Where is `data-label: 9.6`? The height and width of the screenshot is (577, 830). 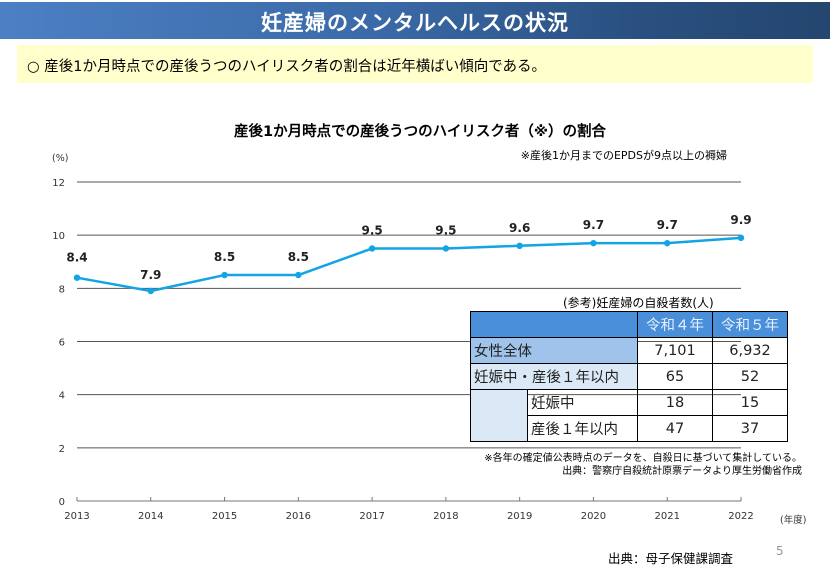
data-label: 9.6 is located at coordinates (519, 228).